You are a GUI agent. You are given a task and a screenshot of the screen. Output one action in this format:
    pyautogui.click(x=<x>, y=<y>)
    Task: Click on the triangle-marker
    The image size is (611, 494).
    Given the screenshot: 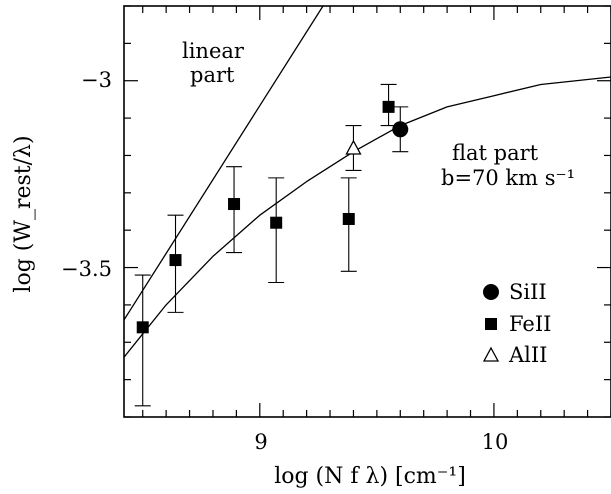 What is the action you would take?
    pyautogui.click(x=353, y=147)
    